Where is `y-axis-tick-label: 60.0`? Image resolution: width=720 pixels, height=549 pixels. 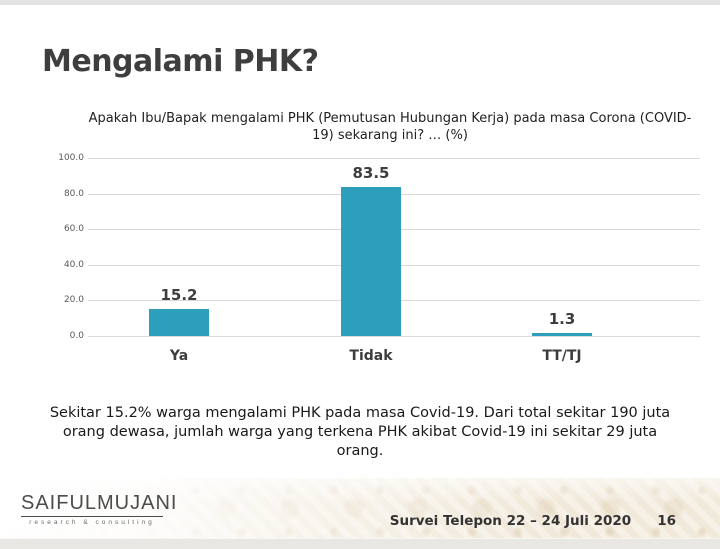
y-axis-tick-label: 60.0 is located at coordinates (73, 229).